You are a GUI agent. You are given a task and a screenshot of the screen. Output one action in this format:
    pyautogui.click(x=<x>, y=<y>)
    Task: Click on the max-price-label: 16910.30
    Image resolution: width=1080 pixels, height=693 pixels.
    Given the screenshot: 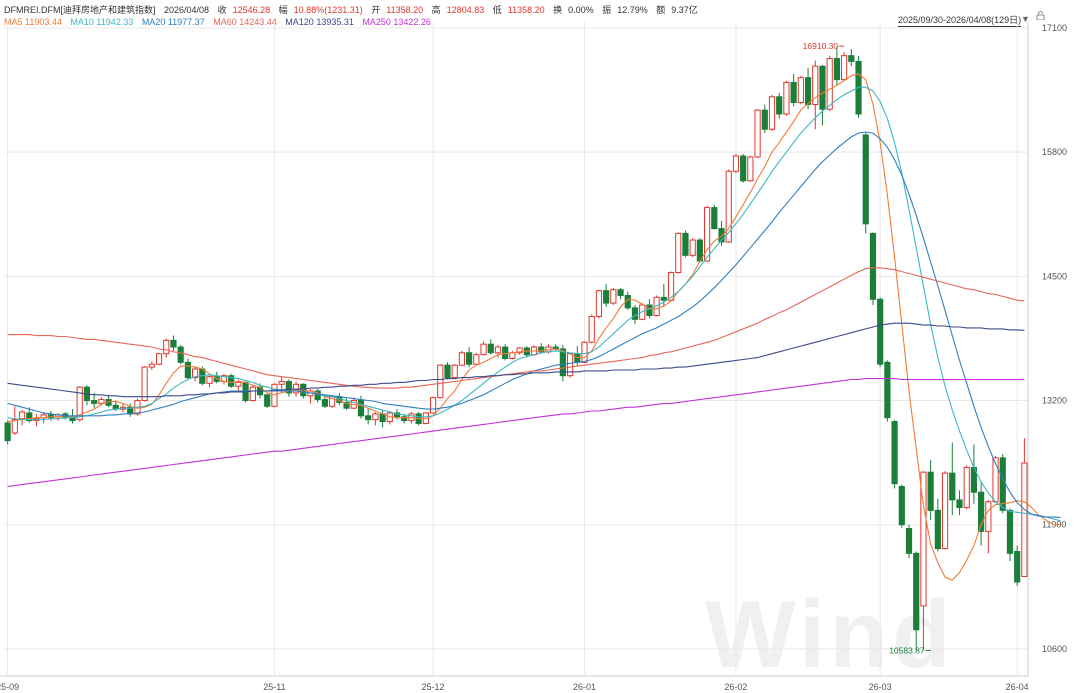 What is the action you would take?
    pyautogui.click(x=821, y=46)
    